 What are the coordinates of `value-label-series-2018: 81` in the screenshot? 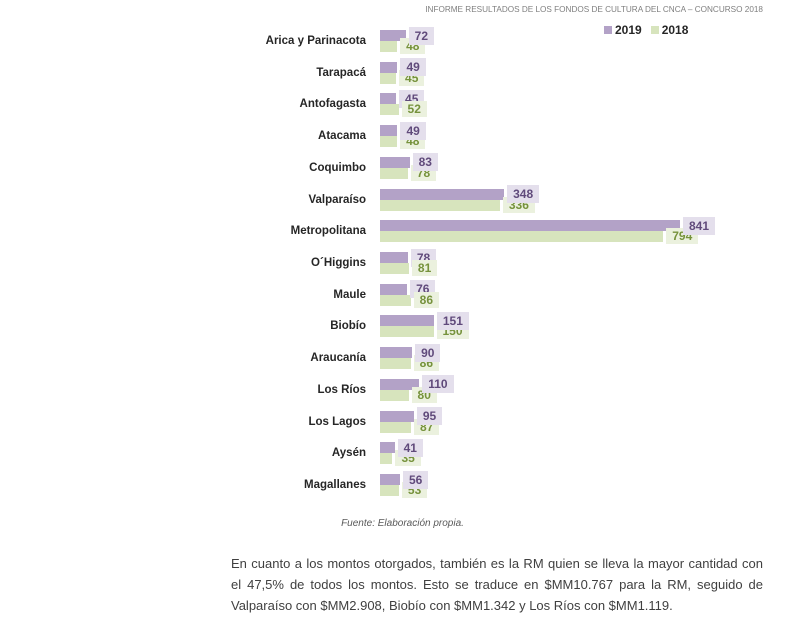 It's located at (424, 268).